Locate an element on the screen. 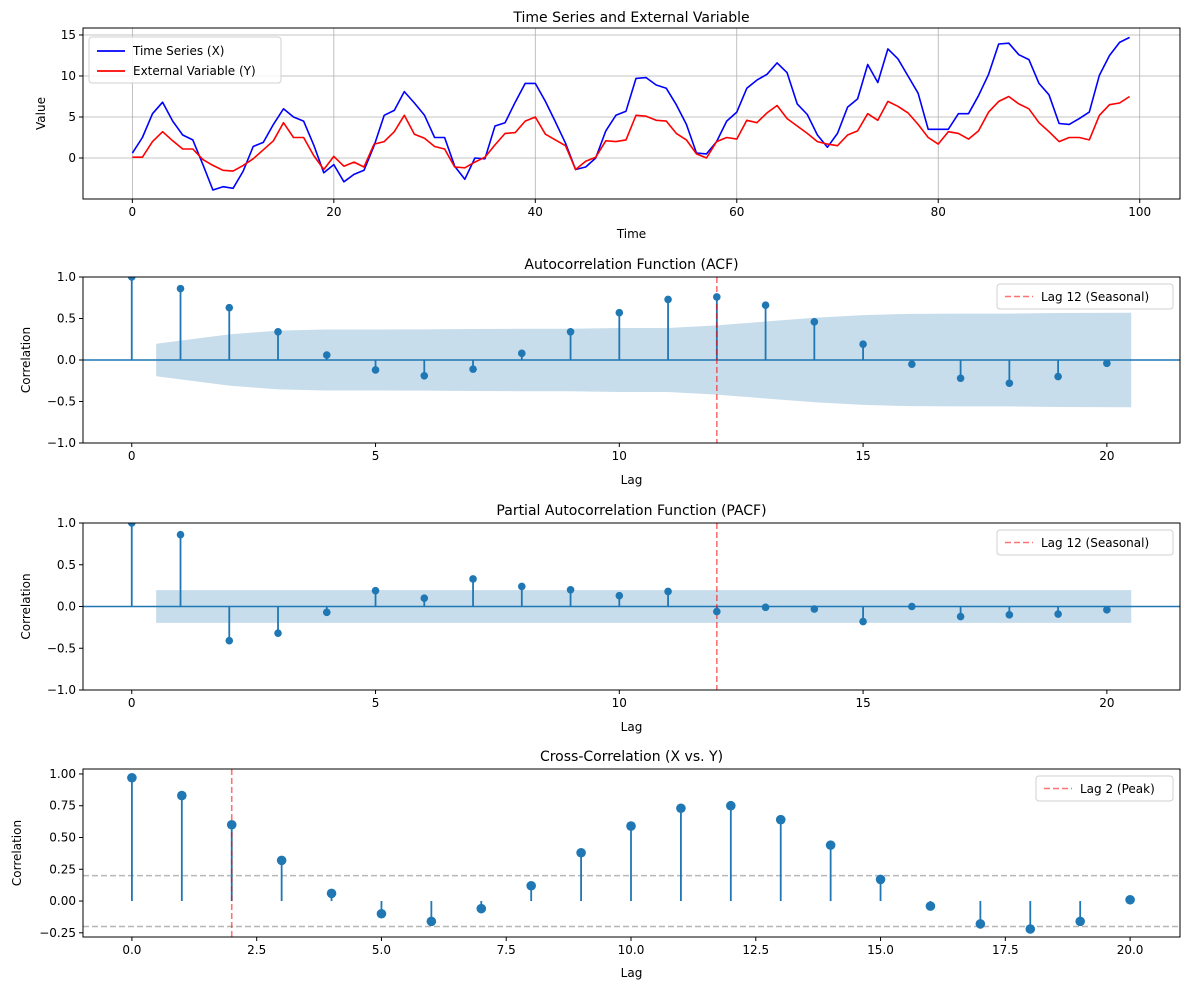 Image resolution: width=1190 pixels, height=990 pixels. y-tick-label: −0.25 is located at coordinates (57, 933).